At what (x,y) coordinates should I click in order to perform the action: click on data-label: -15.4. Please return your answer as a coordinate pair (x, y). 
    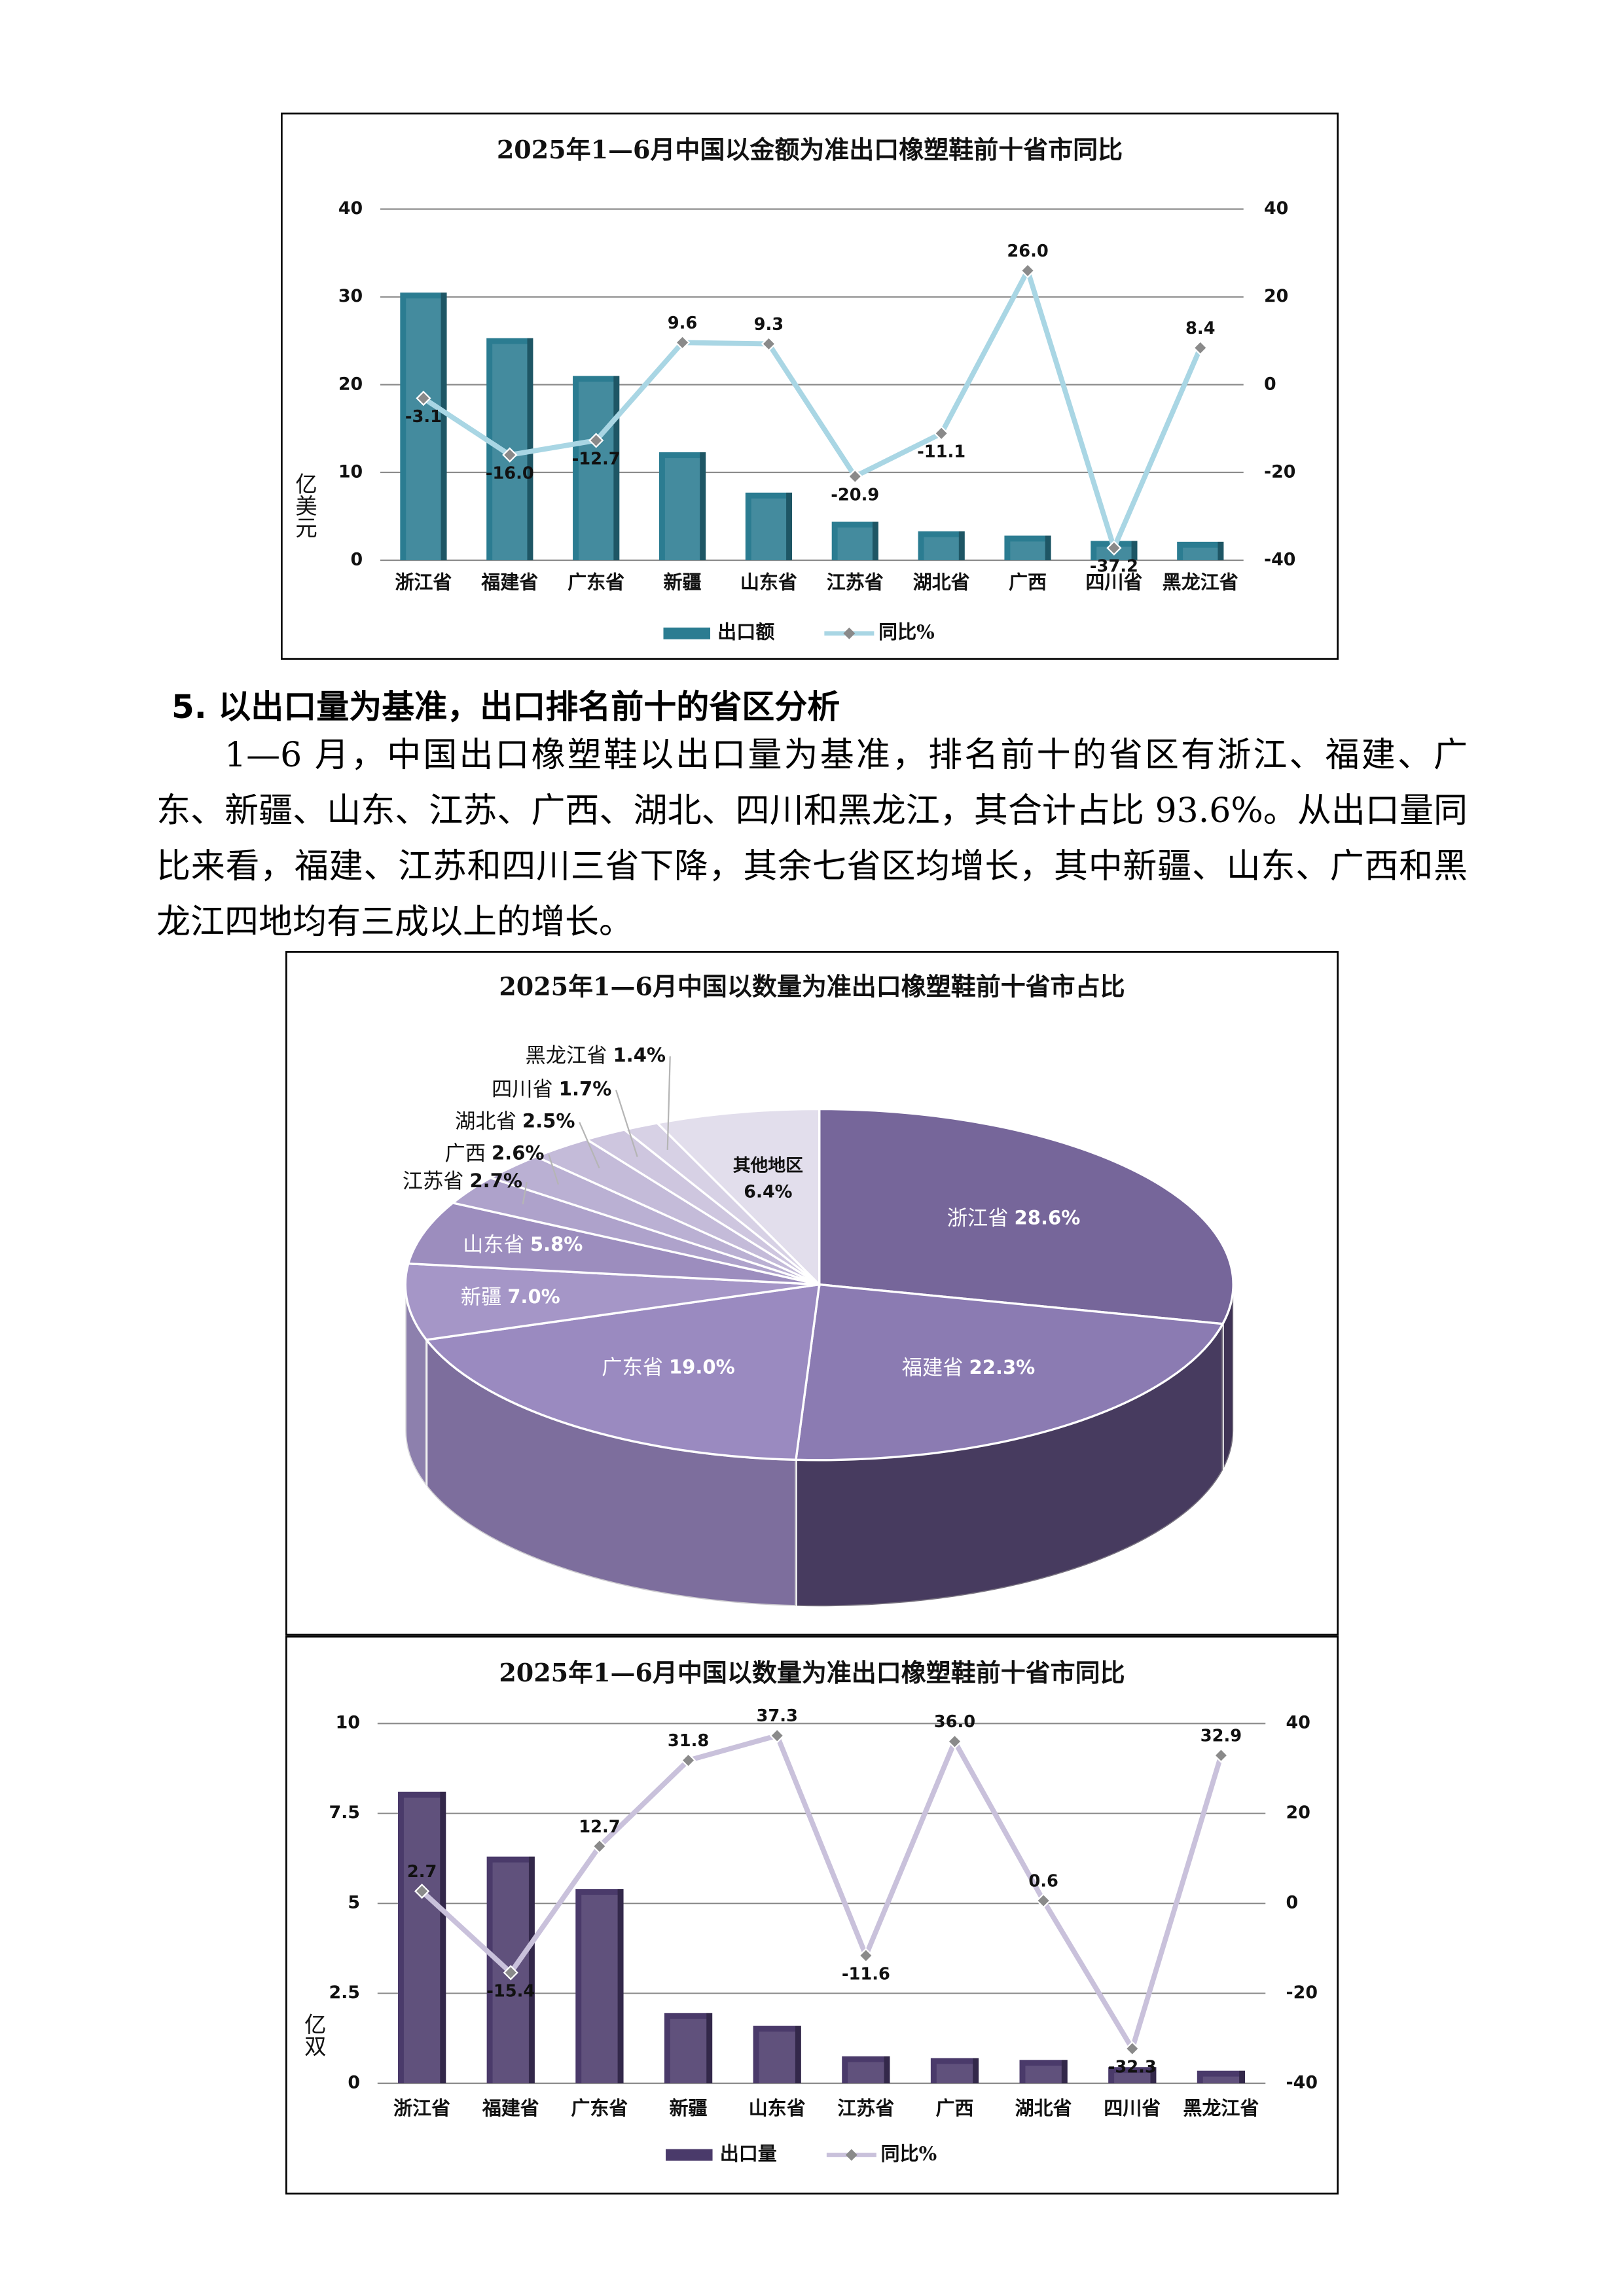
    Looking at the image, I should click on (510, 1991).